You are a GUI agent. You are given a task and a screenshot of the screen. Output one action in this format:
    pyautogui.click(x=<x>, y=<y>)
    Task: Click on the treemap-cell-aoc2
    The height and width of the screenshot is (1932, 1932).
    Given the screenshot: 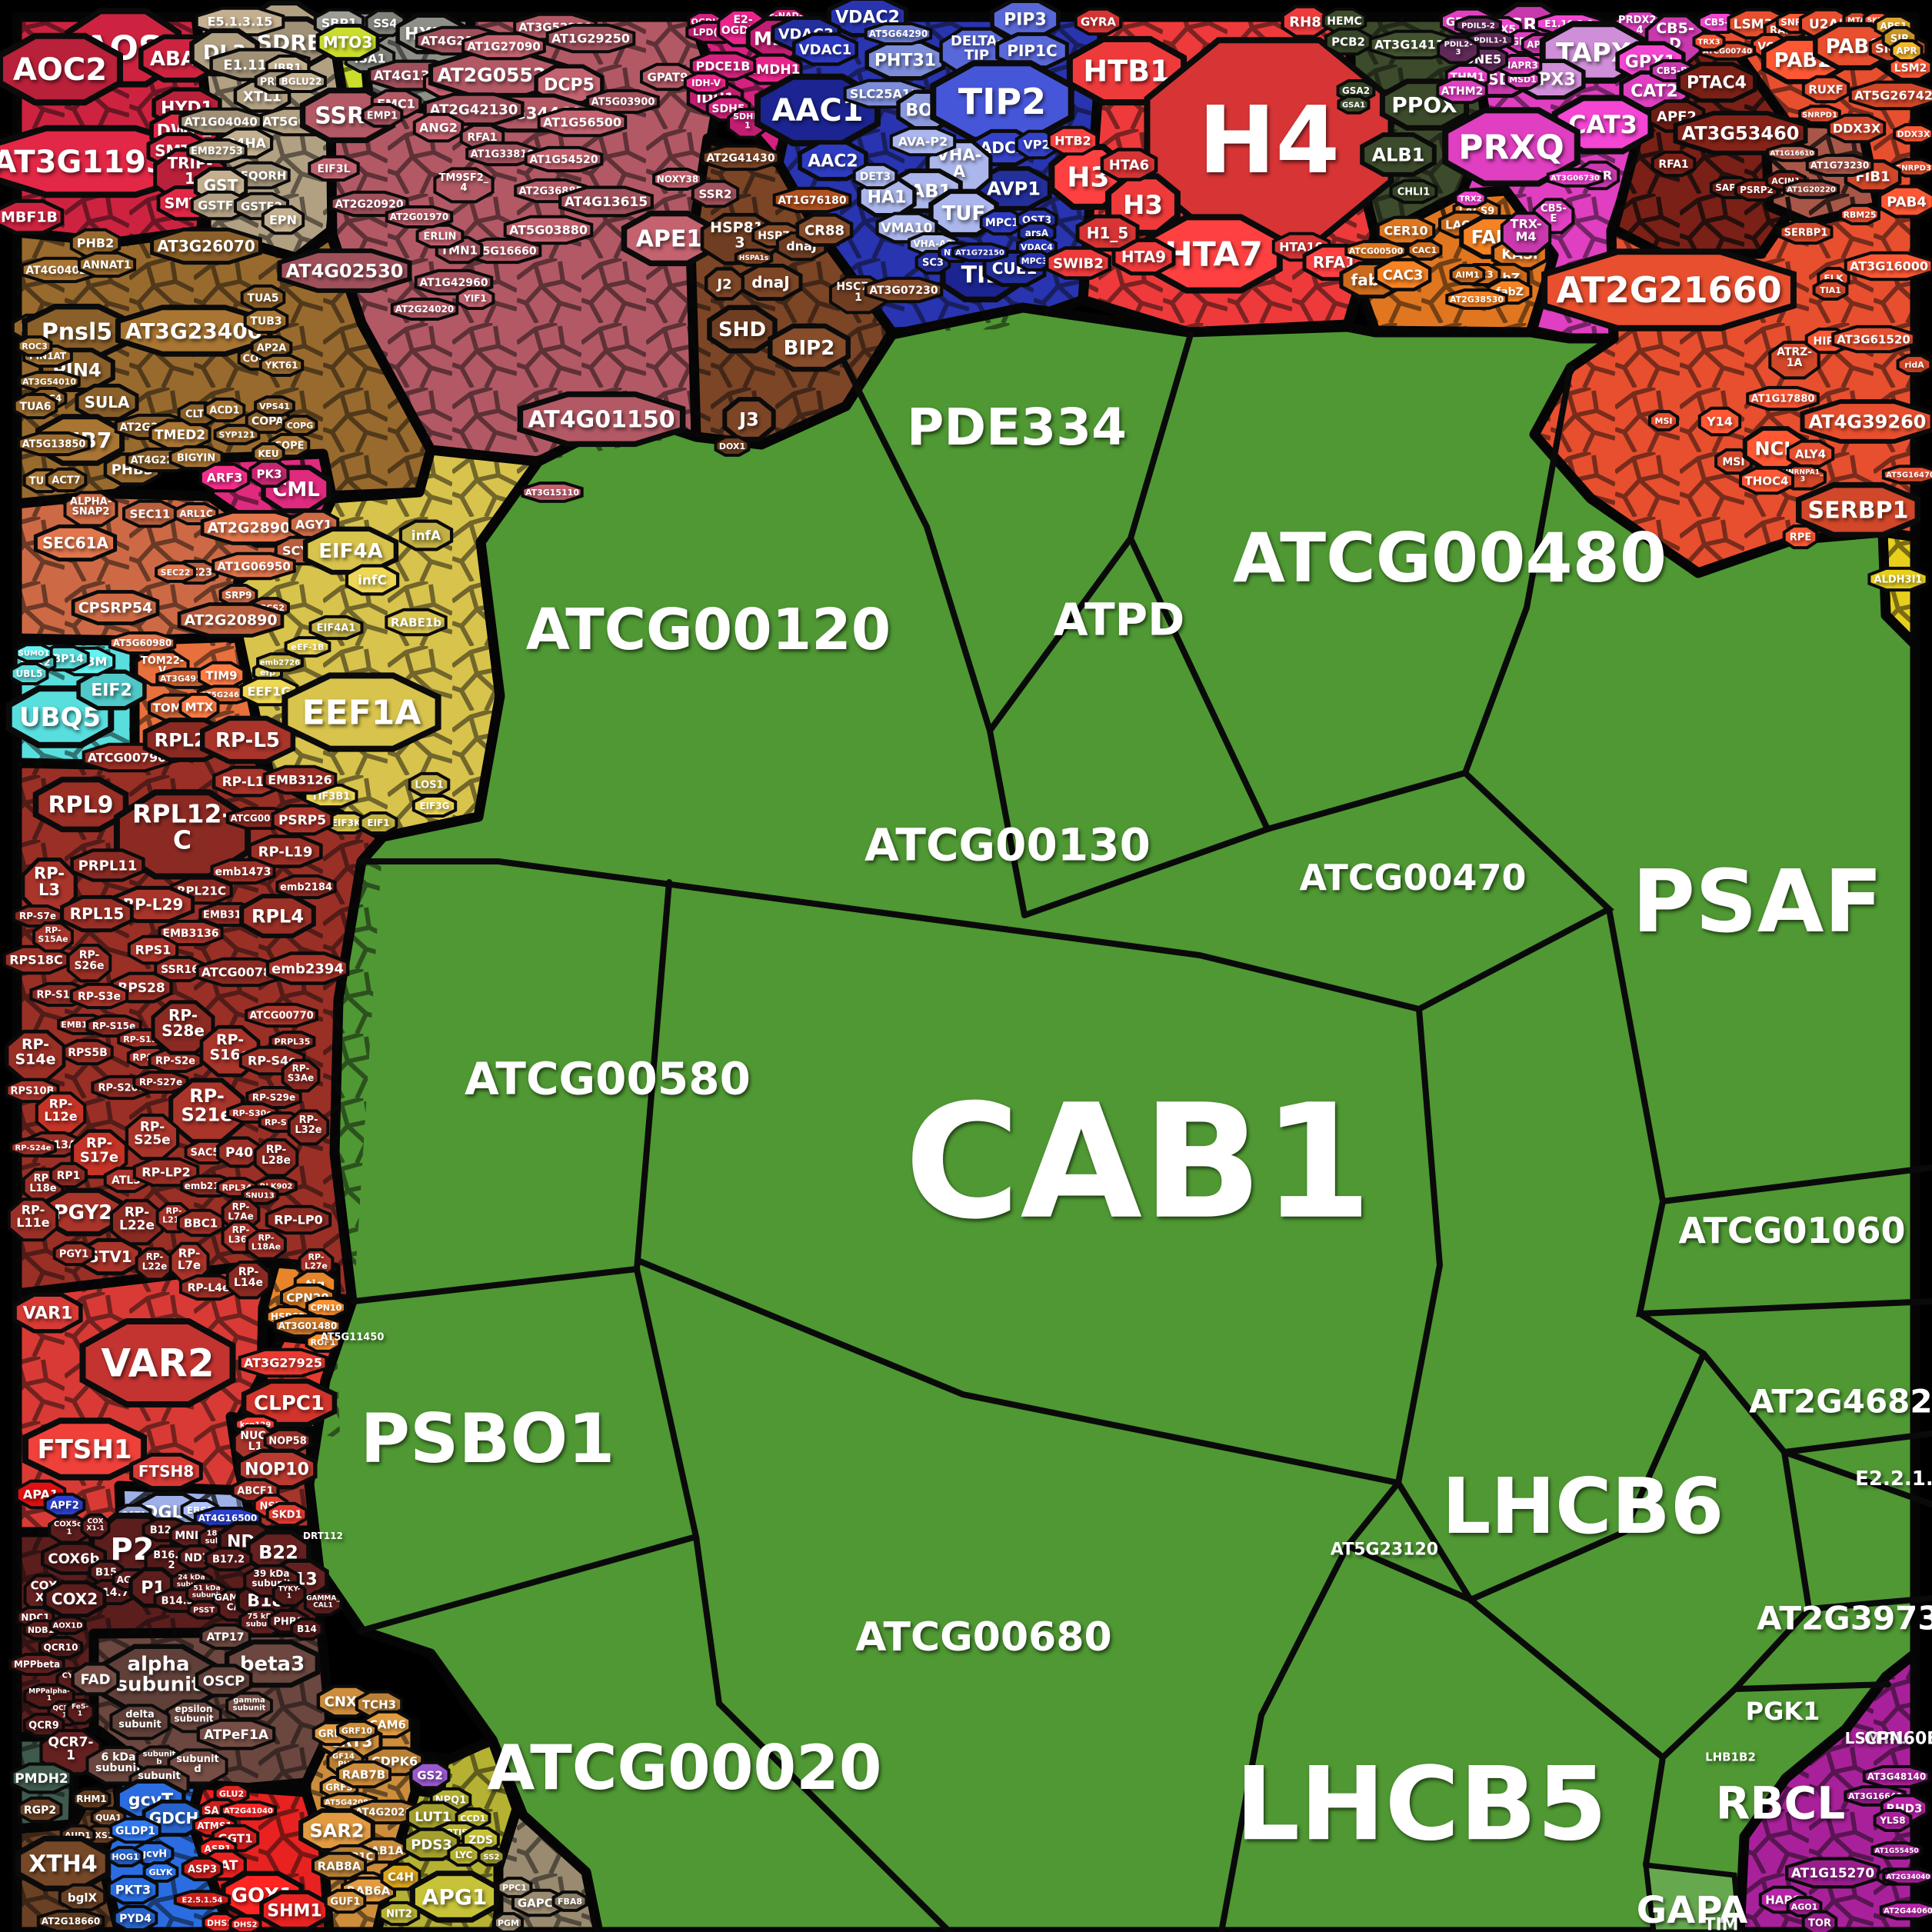 What is the action you would take?
    pyautogui.click(x=61, y=69)
    